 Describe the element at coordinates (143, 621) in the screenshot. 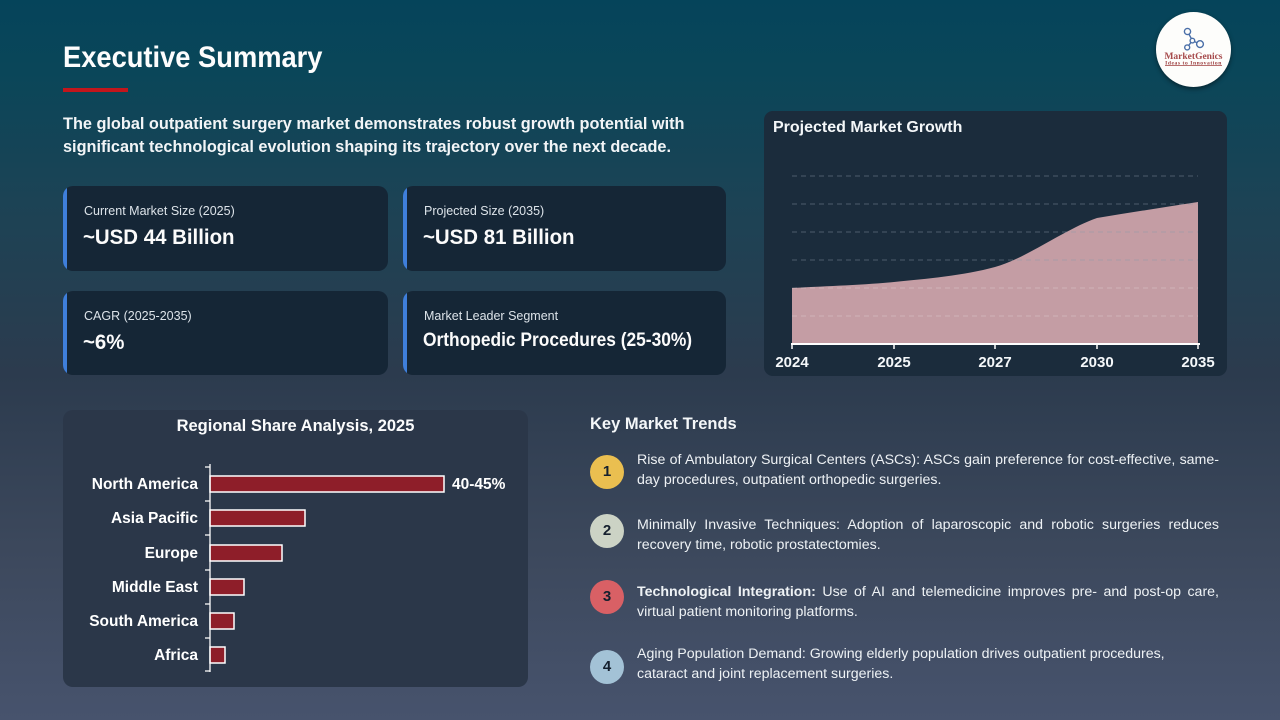

I see `svg-text: South America` at that location.